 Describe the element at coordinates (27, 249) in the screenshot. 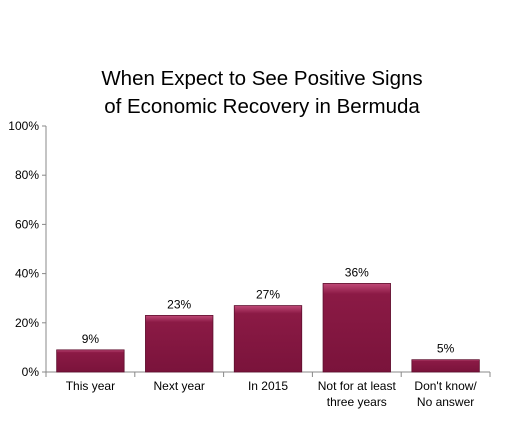

I see `y-axis-ticks: 0% 20% 40% 60% 80% 100%` at that location.